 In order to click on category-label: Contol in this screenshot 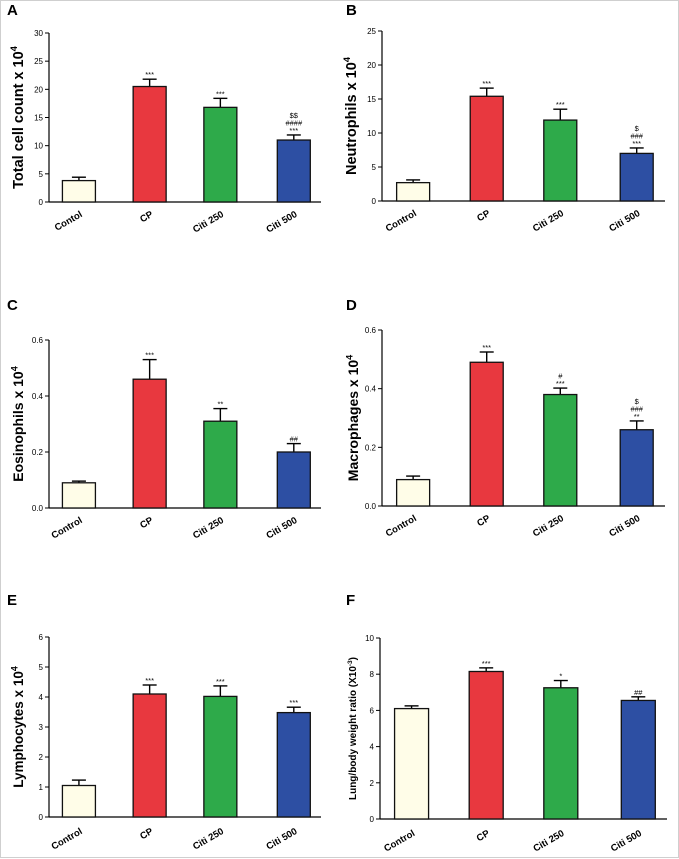, I will do `click(69, 221)`.